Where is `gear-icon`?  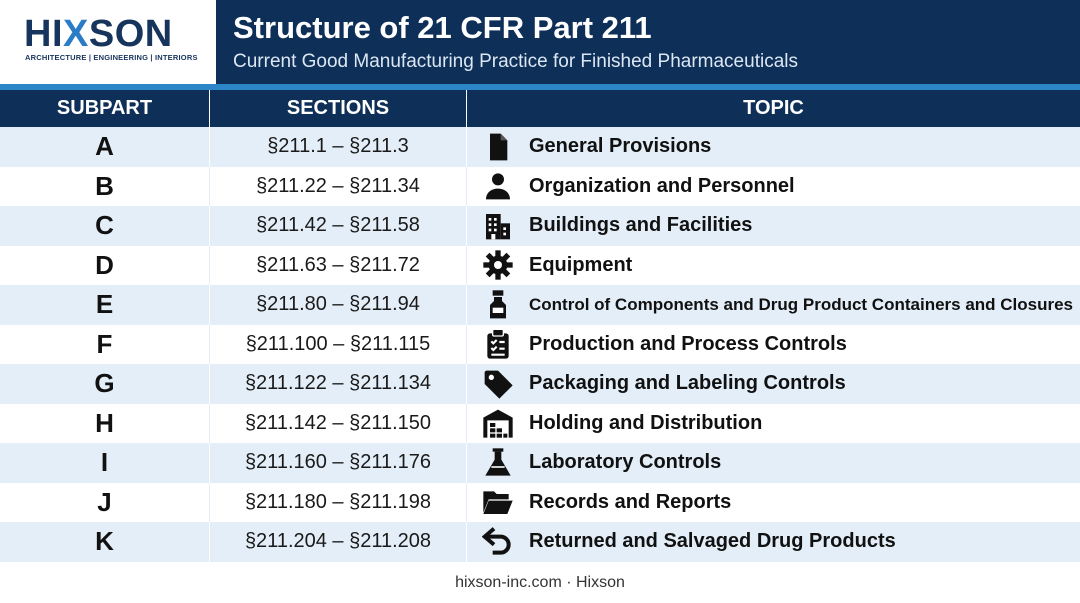
gear-icon is located at coordinates (498, 265).